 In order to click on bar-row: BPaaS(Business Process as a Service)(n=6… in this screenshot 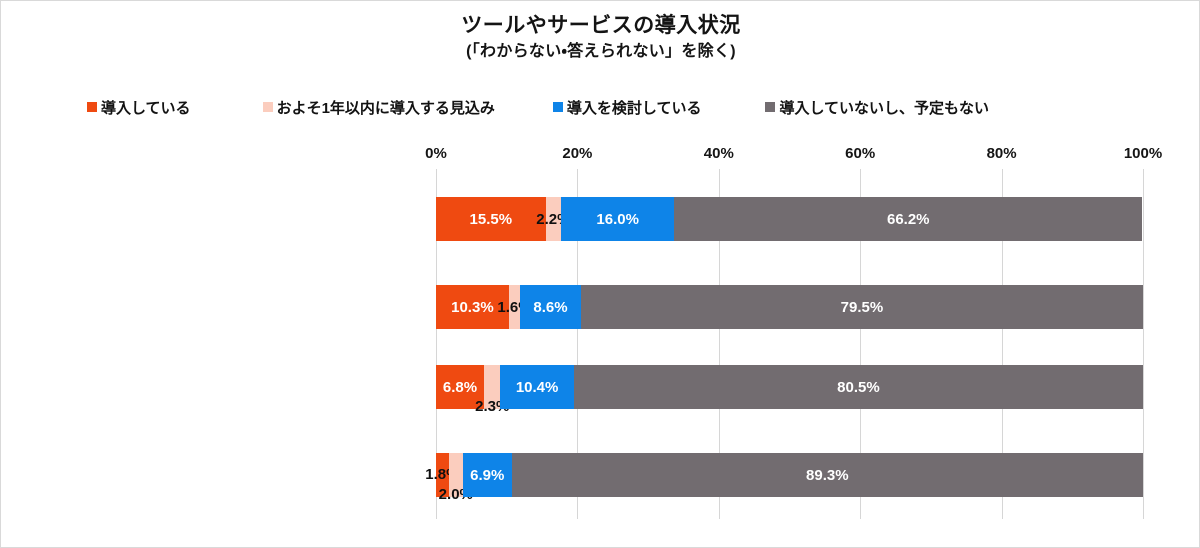, I will do `click(784, 478)`.